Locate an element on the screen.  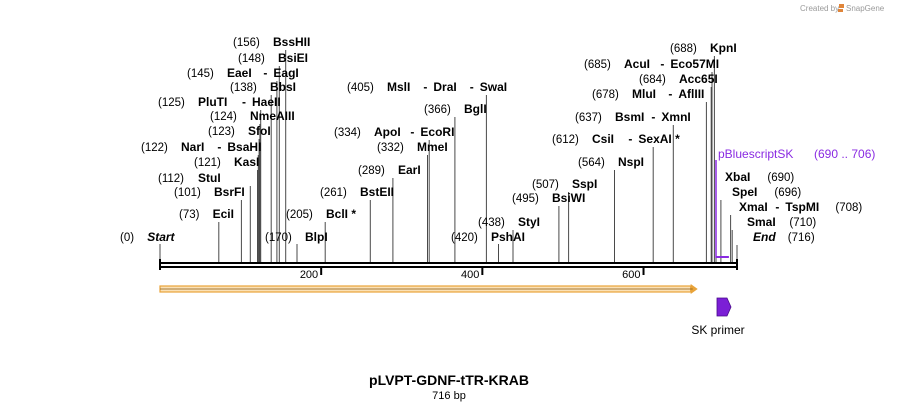
sequence-backbone is located at coordinates (448, 264).